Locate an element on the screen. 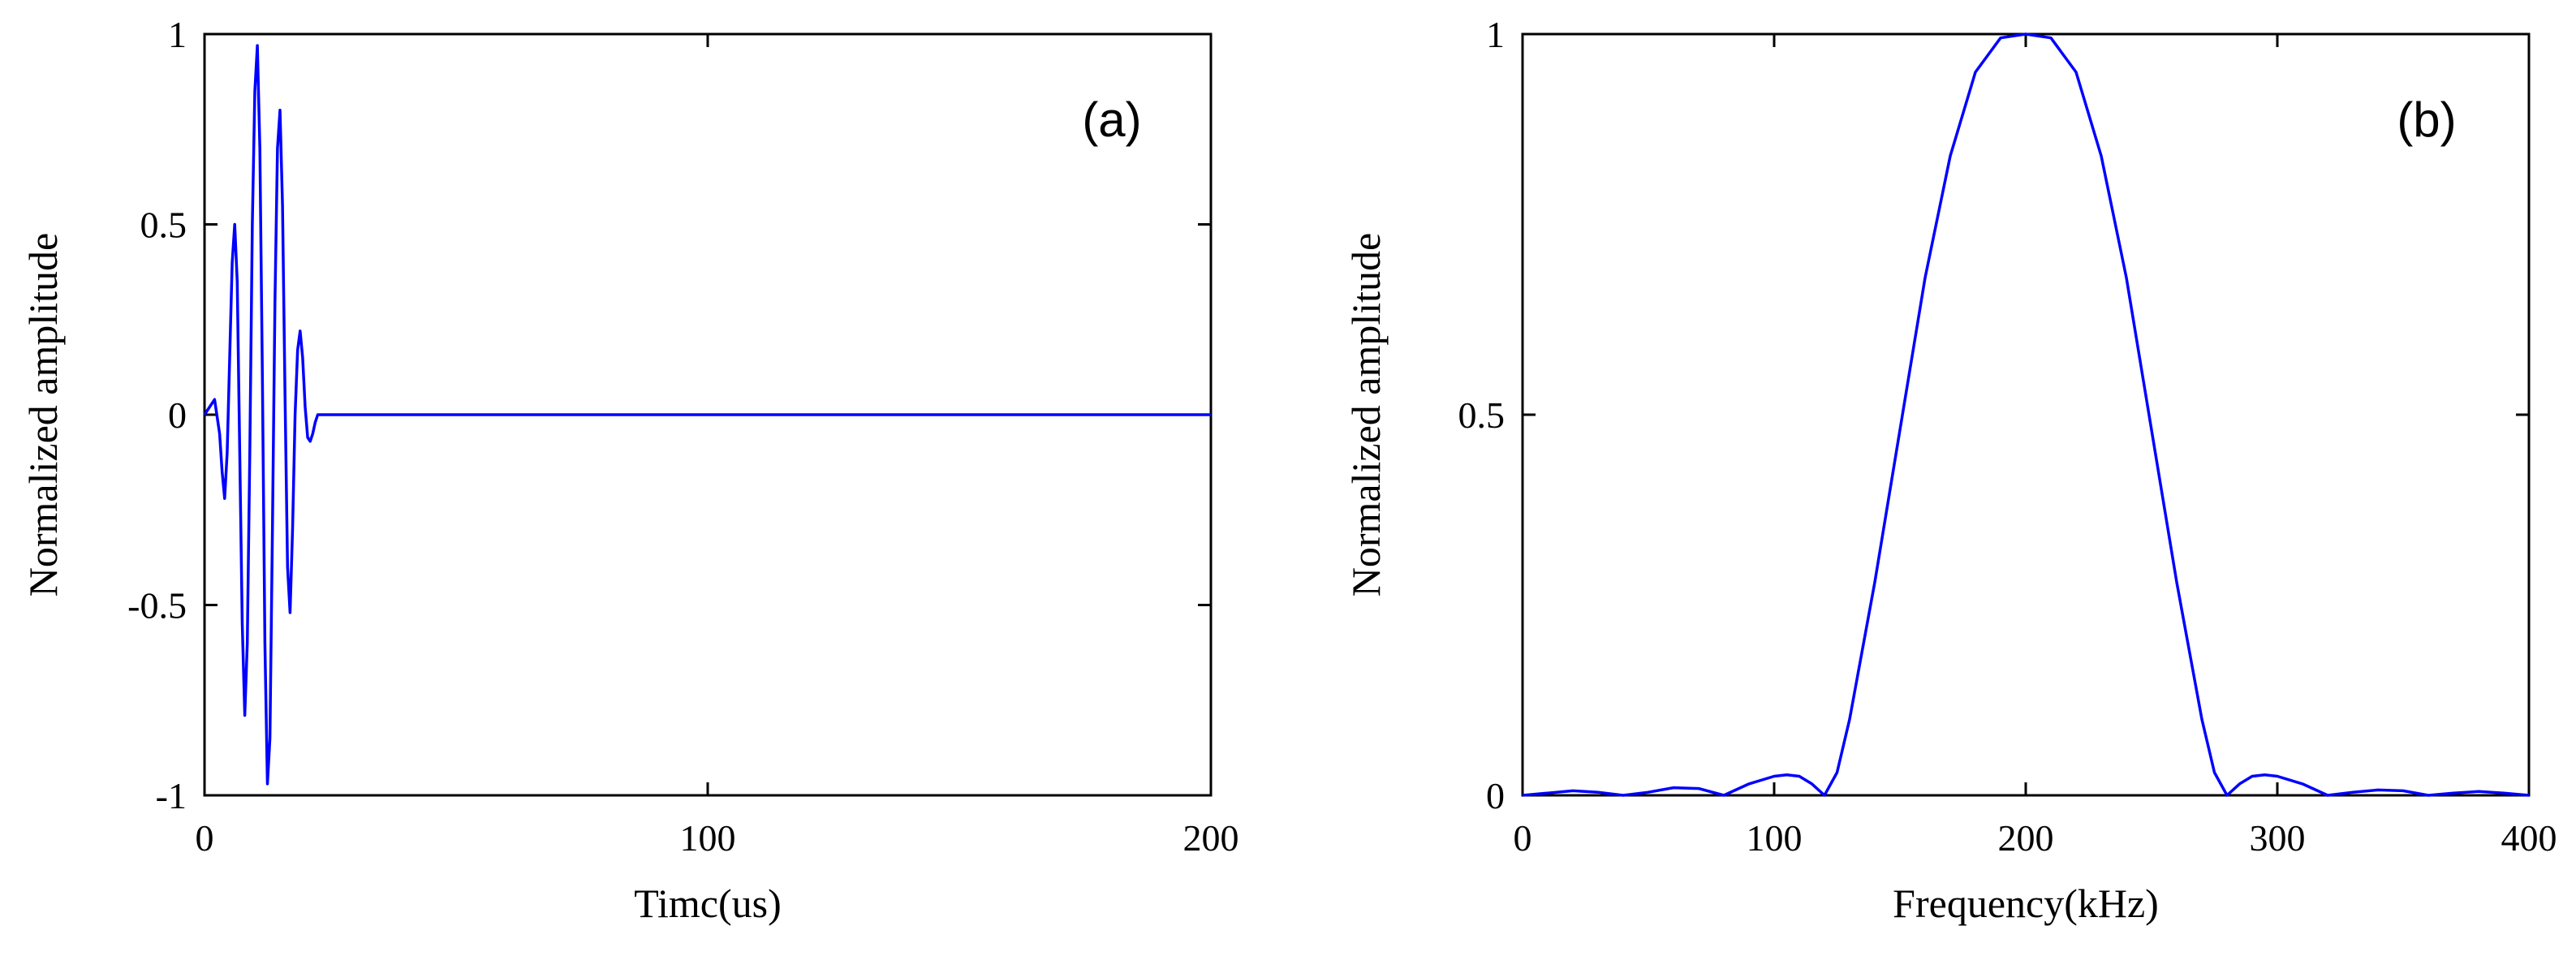  x-axis-label: Timc(us) is located at coordinates (708, 904).